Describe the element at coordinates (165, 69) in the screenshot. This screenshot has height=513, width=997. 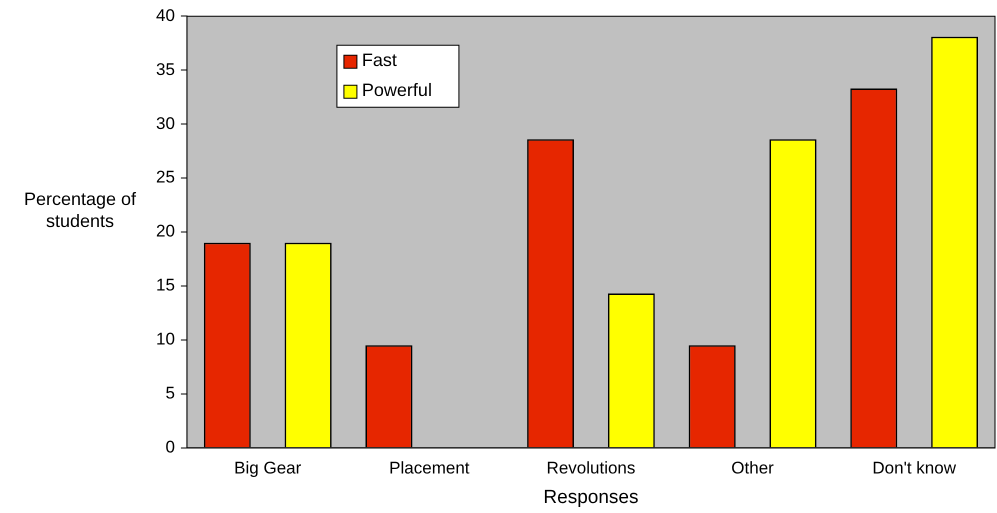
I see `y-tick-label: 35` at that location.